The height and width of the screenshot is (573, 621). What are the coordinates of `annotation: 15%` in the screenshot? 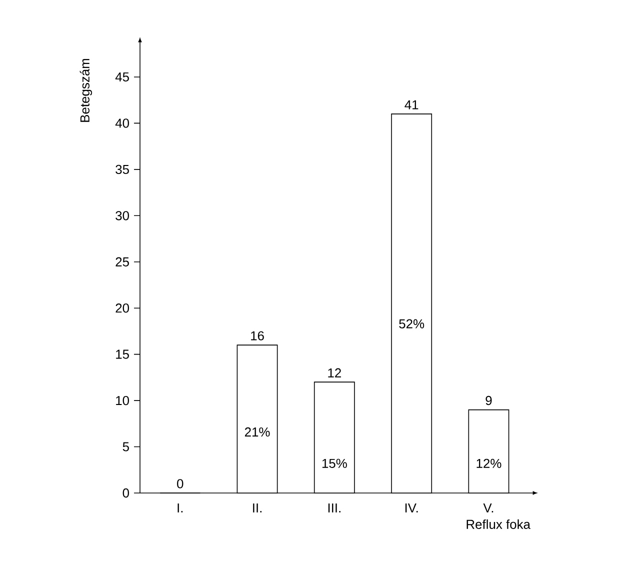 It's located at (334, 463).